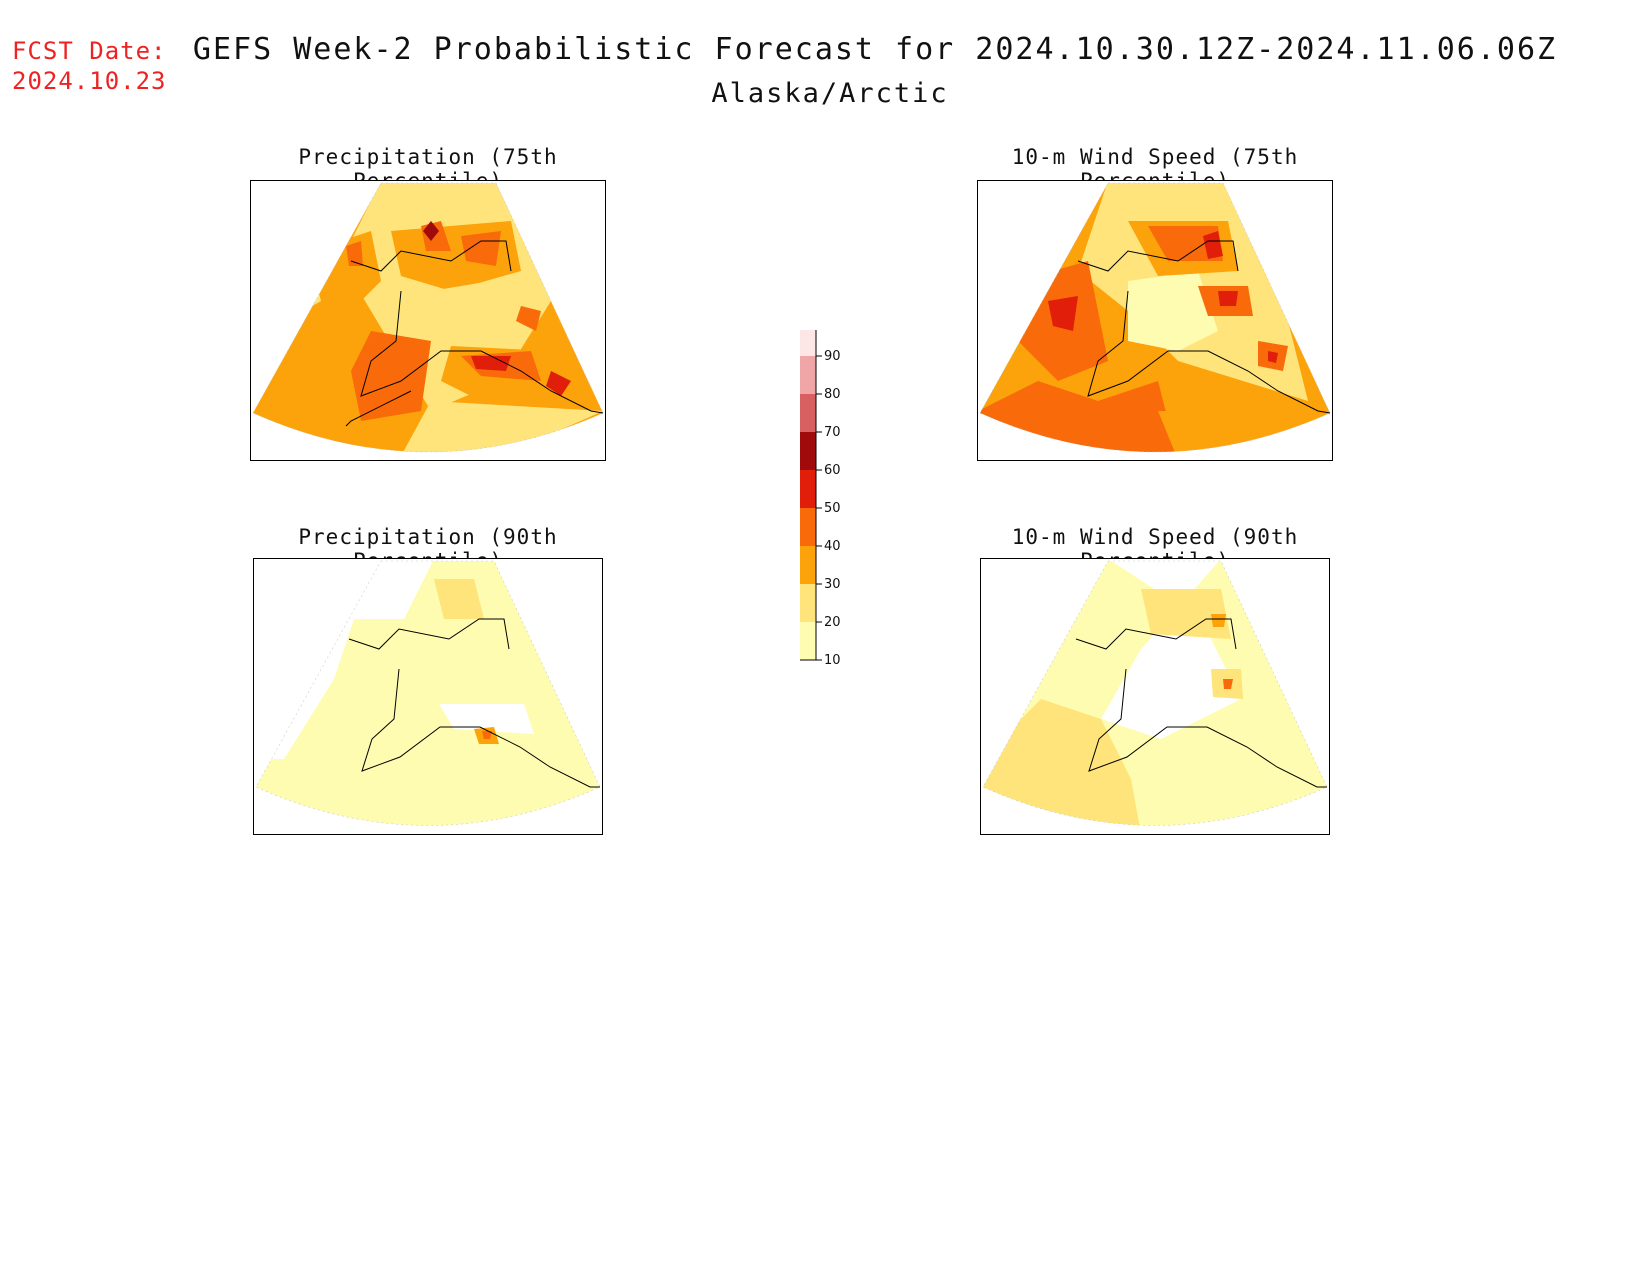  What do you see at coordinates (89, 81) in the screenshot?
I see `fcst-date-value: 2024.10.23` at bounding box center [89, 81].